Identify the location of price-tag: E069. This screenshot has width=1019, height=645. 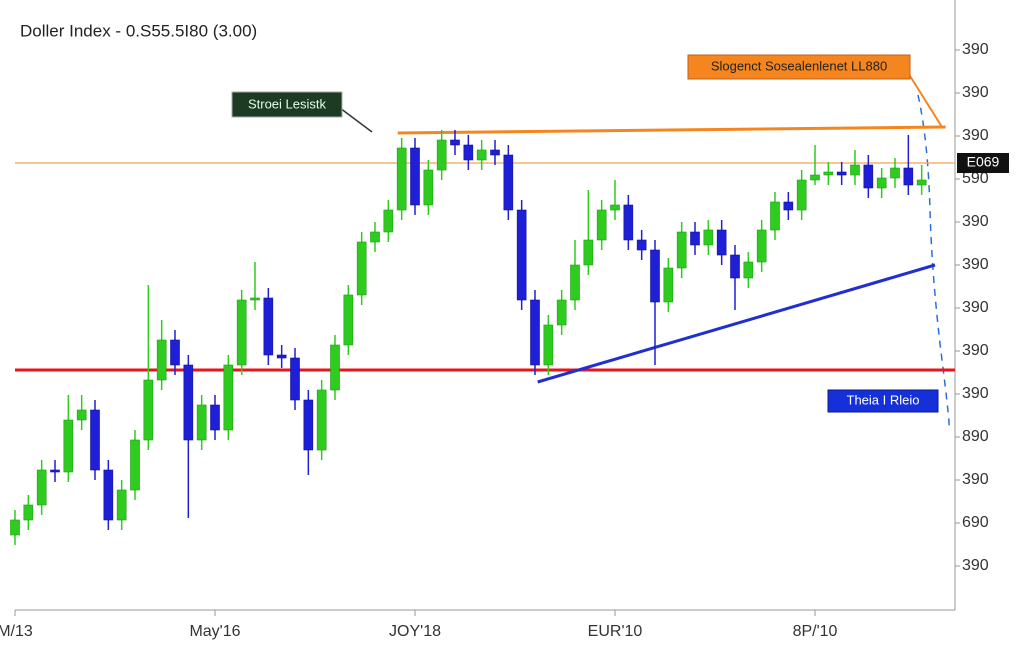
(983, 162).